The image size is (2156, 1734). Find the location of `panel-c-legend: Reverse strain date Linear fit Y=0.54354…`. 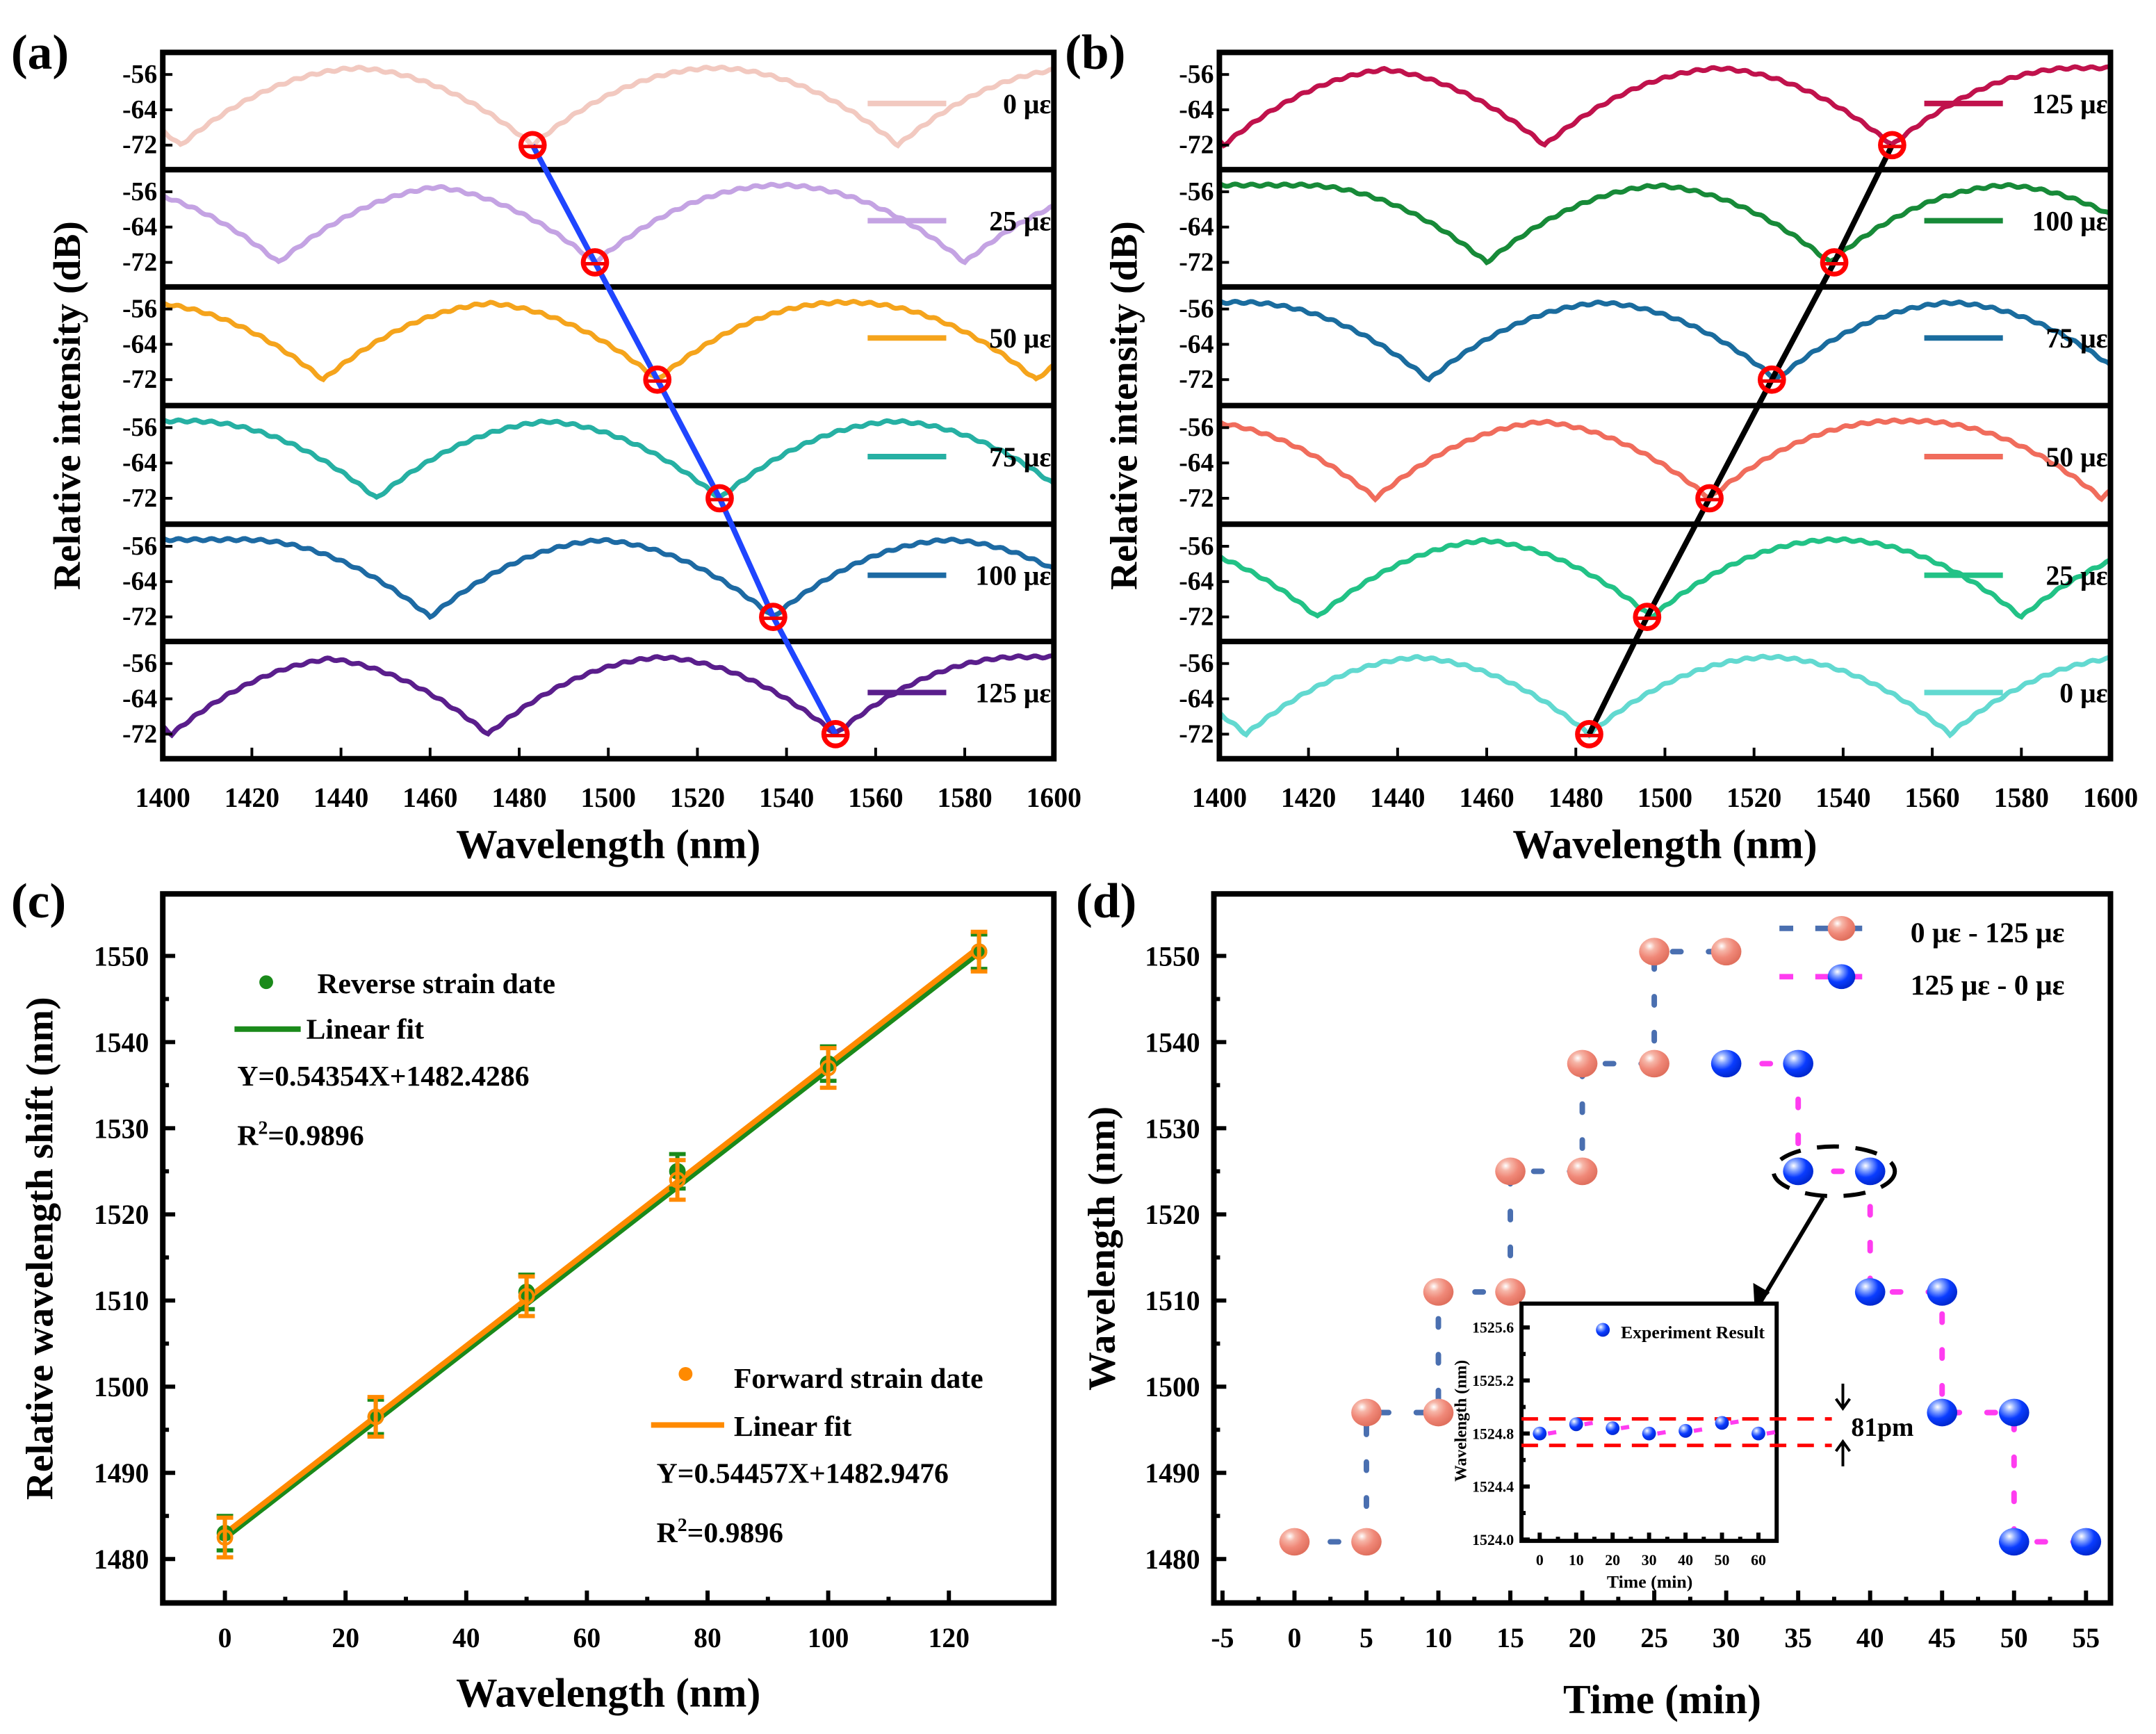

panel-c-legend: Reverse strain date Linear fit Y=0.54354… is located at coordinates (608, 1258).